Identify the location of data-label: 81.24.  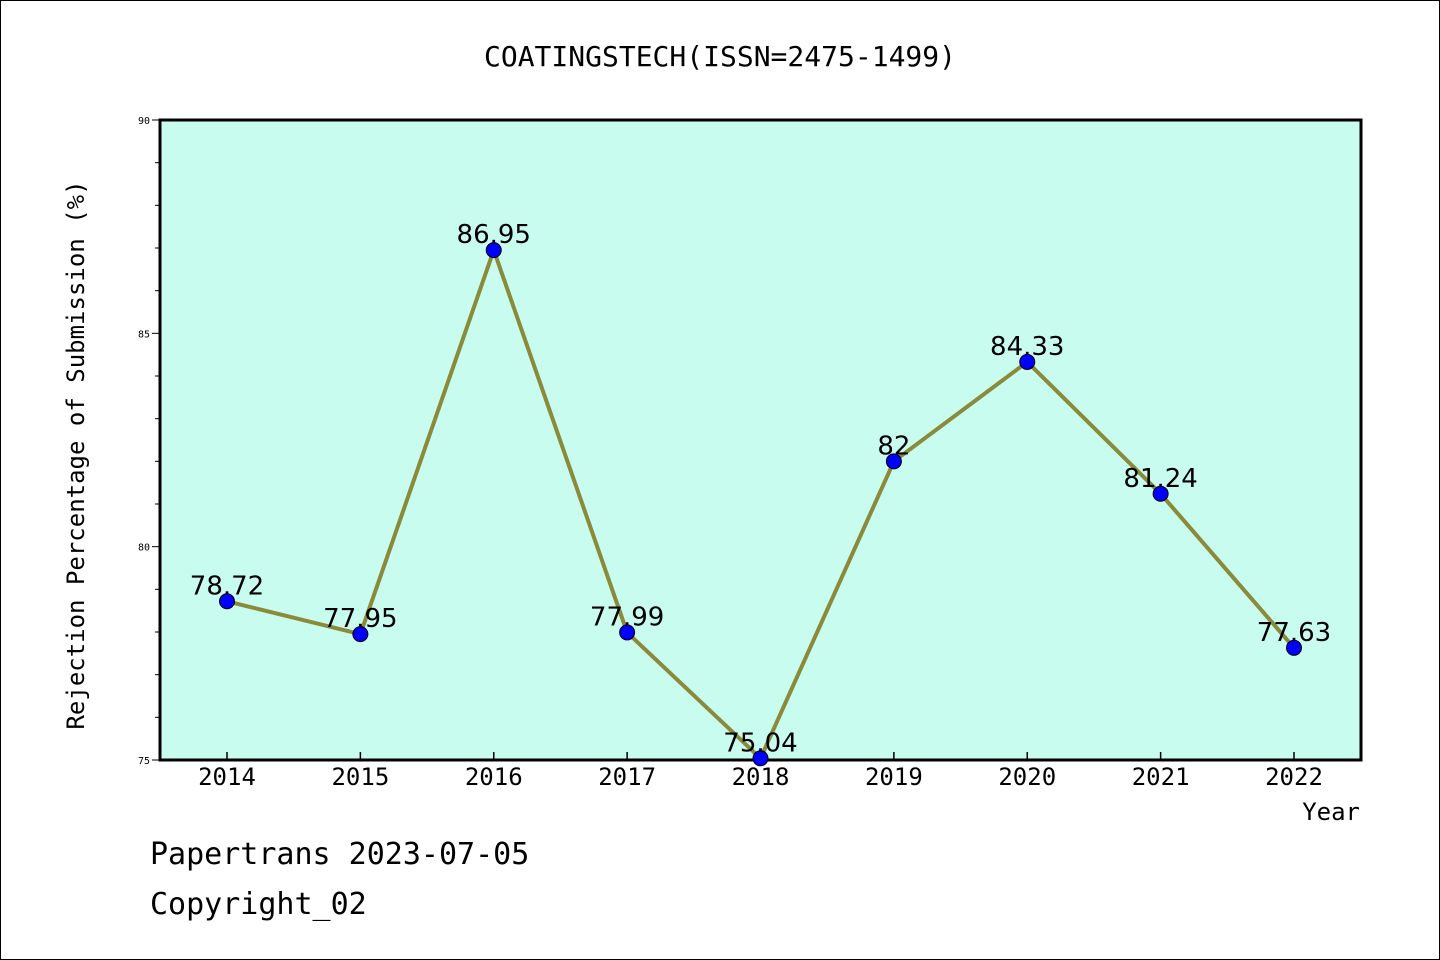
(1160, 479).